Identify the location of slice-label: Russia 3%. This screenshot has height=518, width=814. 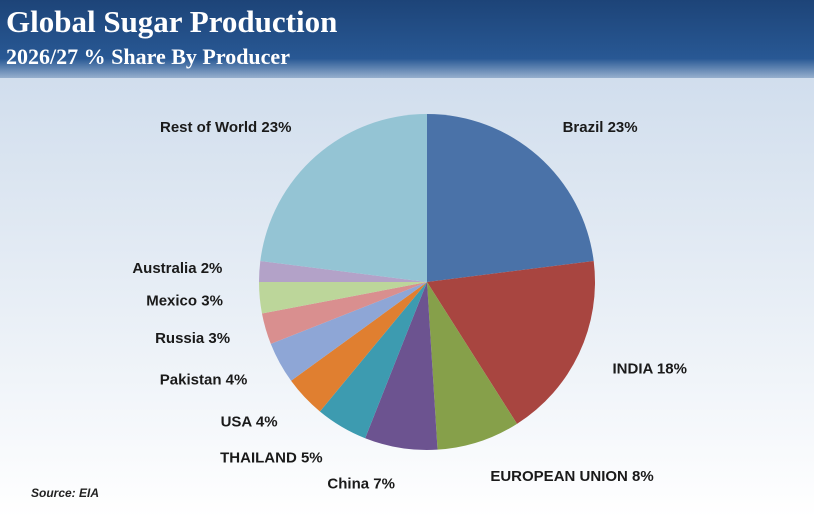
(192, 338).